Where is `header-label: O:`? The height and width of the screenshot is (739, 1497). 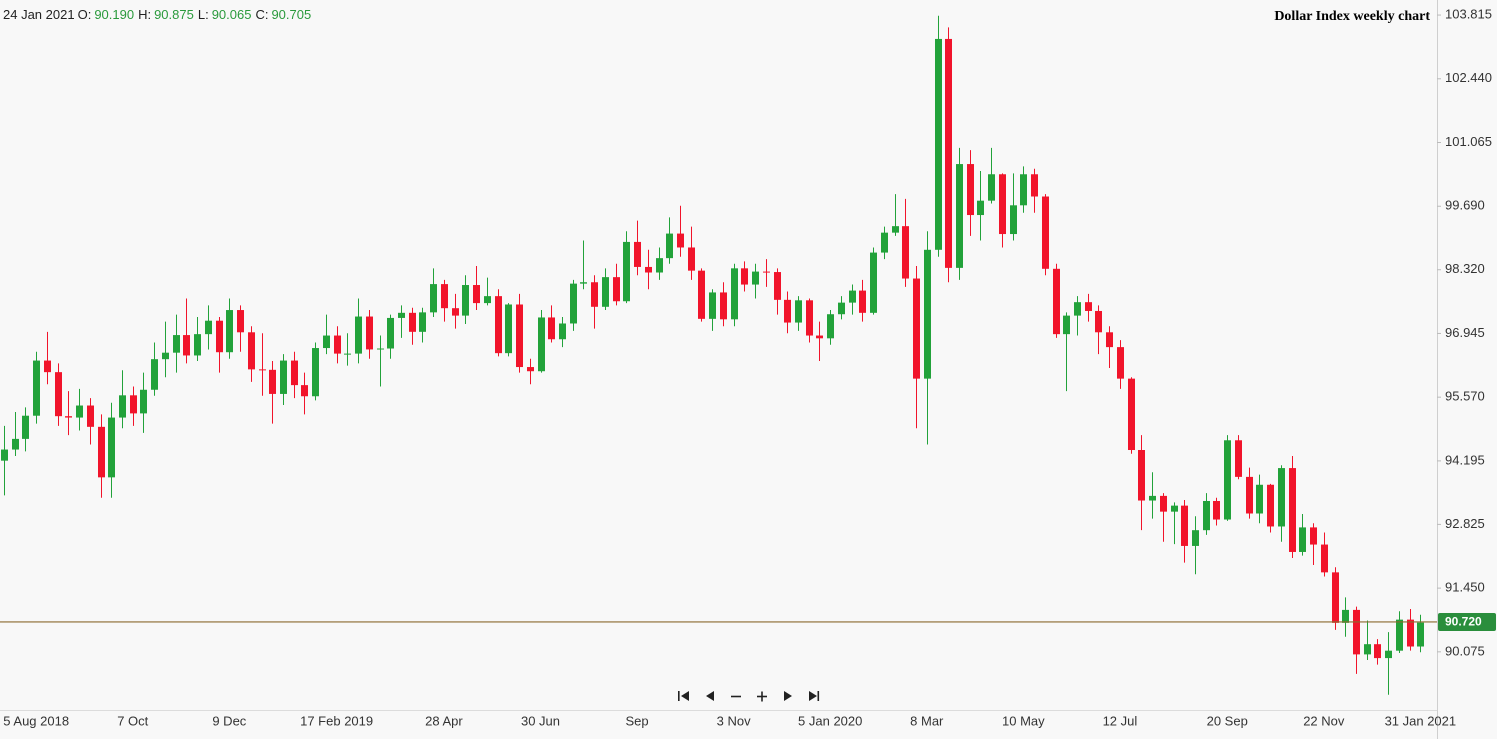
header-label: O: is located at coordinates (84, 14).